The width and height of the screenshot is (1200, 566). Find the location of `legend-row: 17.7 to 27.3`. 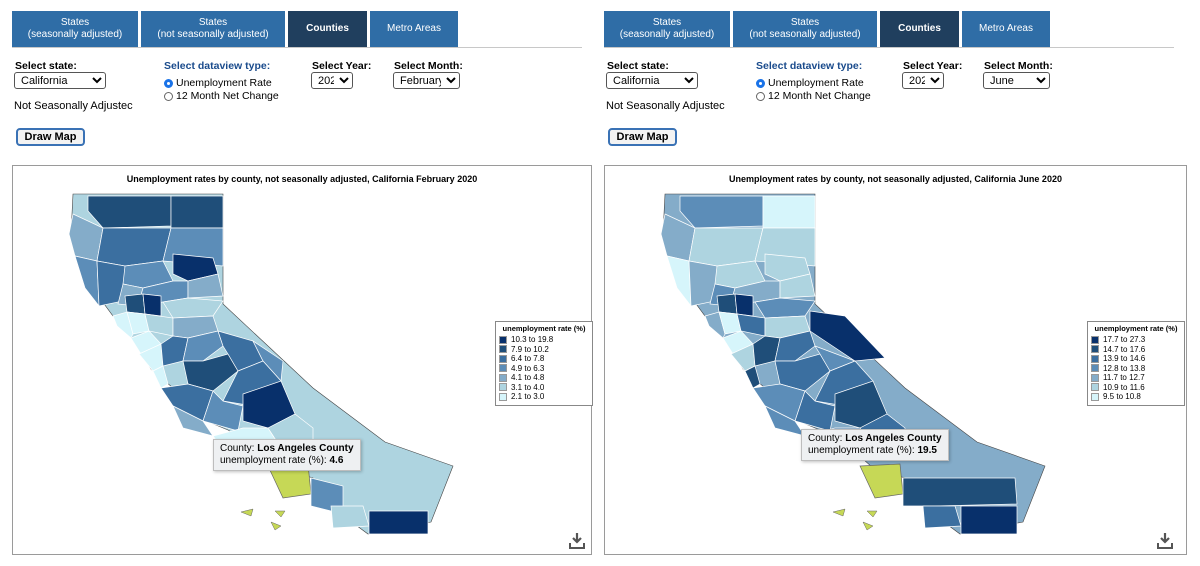

legend-row: 17.7 to 27.3 is located at coordinates (1136, 340).